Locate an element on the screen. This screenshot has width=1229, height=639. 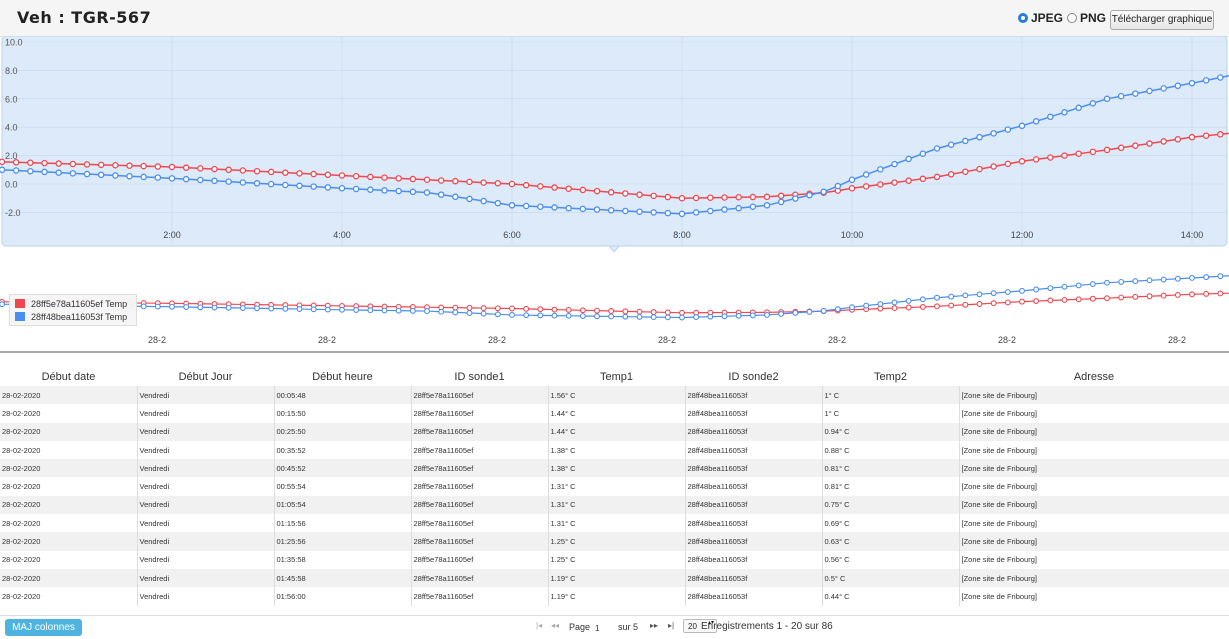
legend-label-temp2: 28ff48bea116053f Temp is located at coordinates (79, 316).